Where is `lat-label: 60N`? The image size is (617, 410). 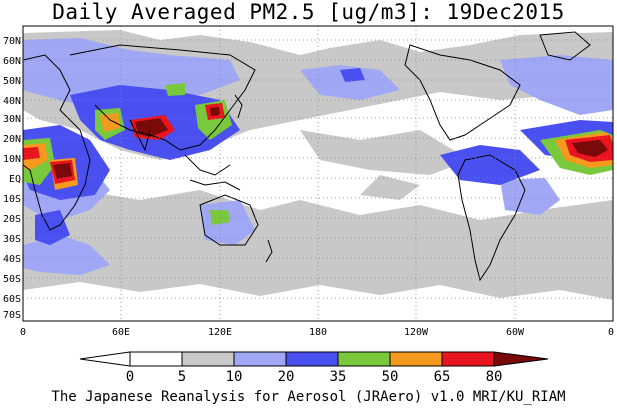 lat-label: 60N is located at coordinates (12, 61).